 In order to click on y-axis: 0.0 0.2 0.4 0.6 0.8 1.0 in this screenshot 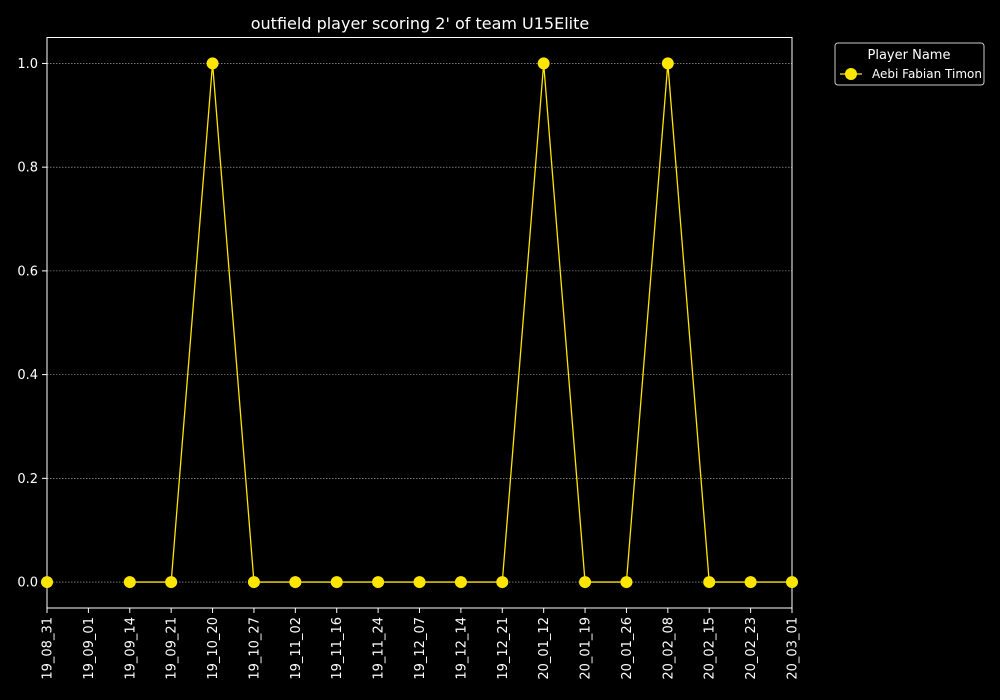, I will do `click(32, 324)`.